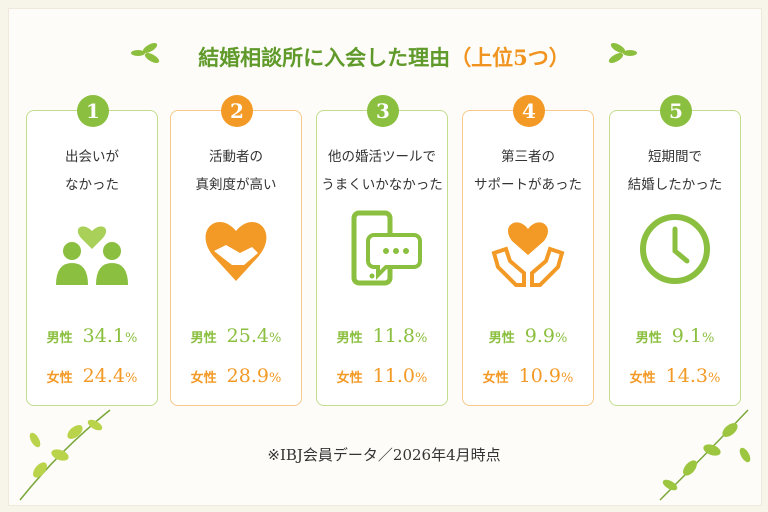  I want to click on number-badge: 3, so click(383, 111).